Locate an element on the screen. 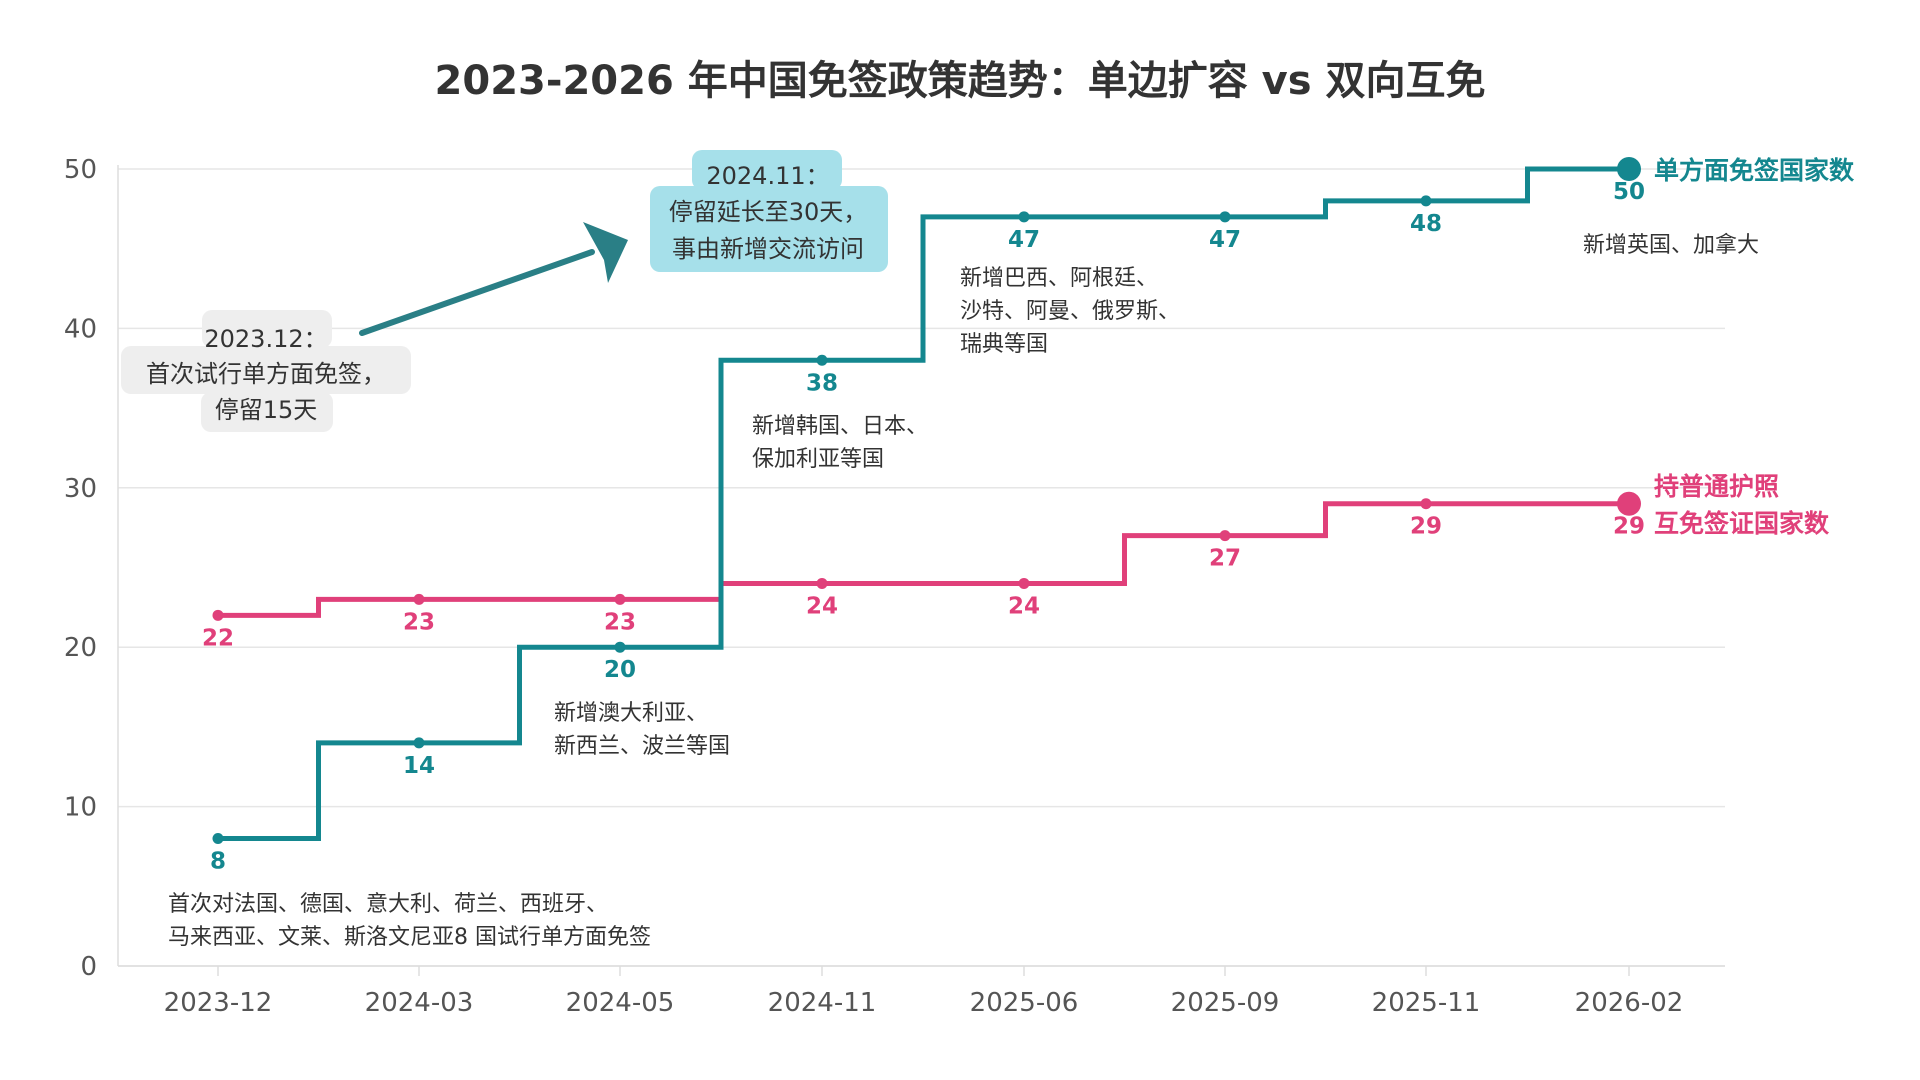 The image size is (1920, 1080). y-tick-label: 10 is located at coordinates (80, 808).